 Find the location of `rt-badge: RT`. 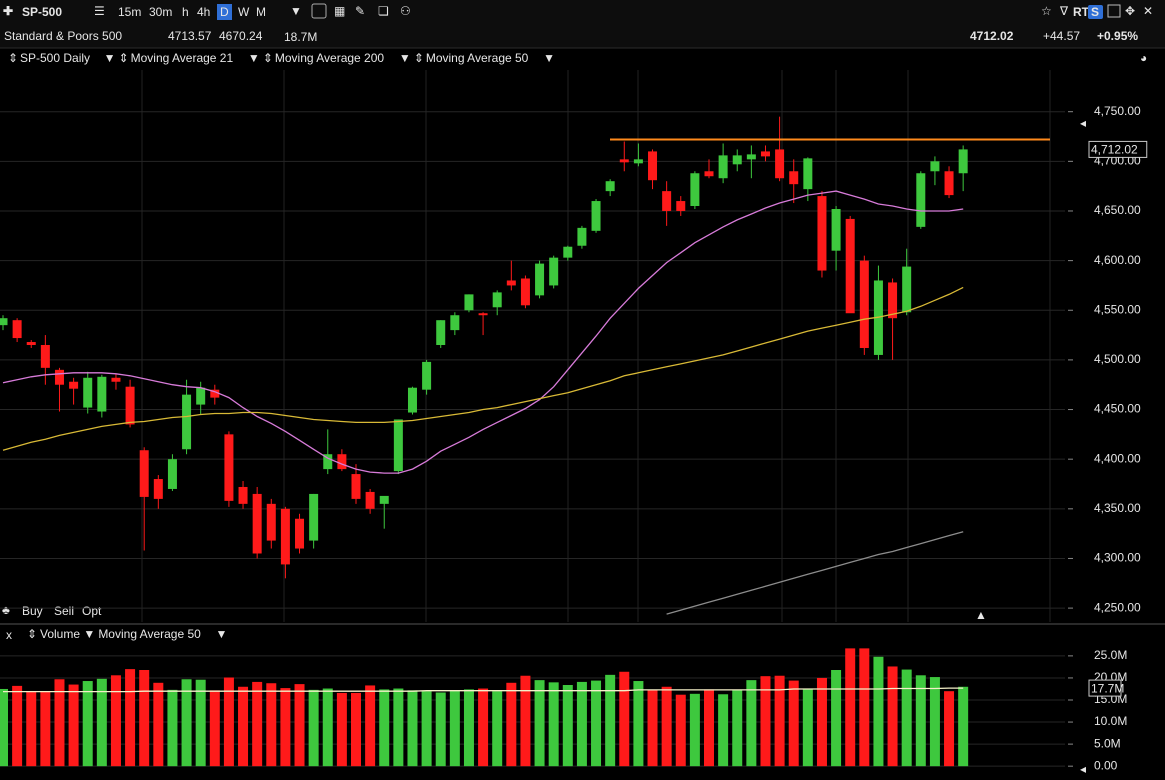

rt-badge: RT is located at coordinates (1081, 12).